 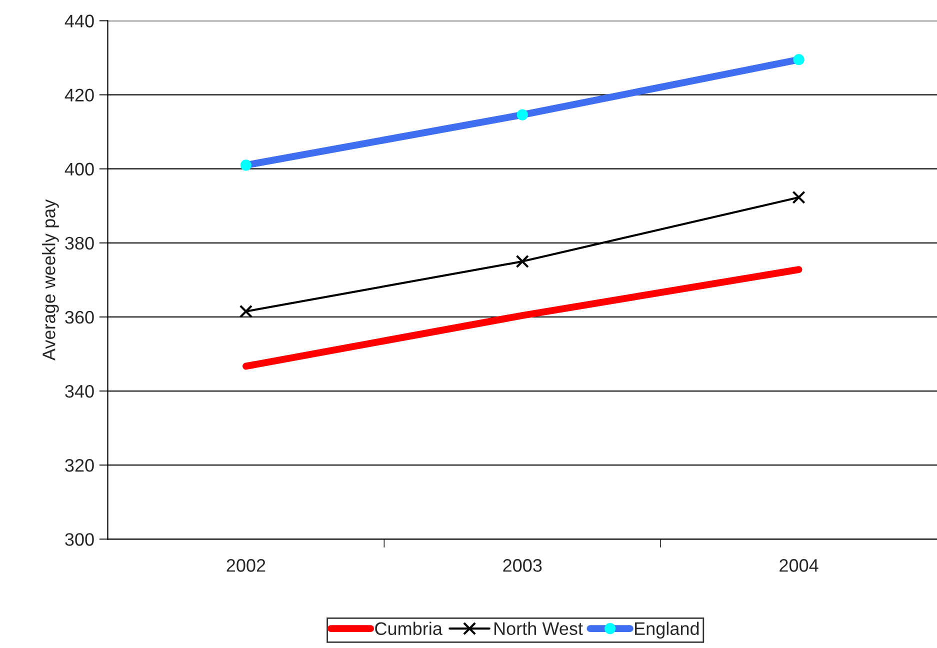 I want to click on x-tick-label: 2003, so click(x=522, y=565).